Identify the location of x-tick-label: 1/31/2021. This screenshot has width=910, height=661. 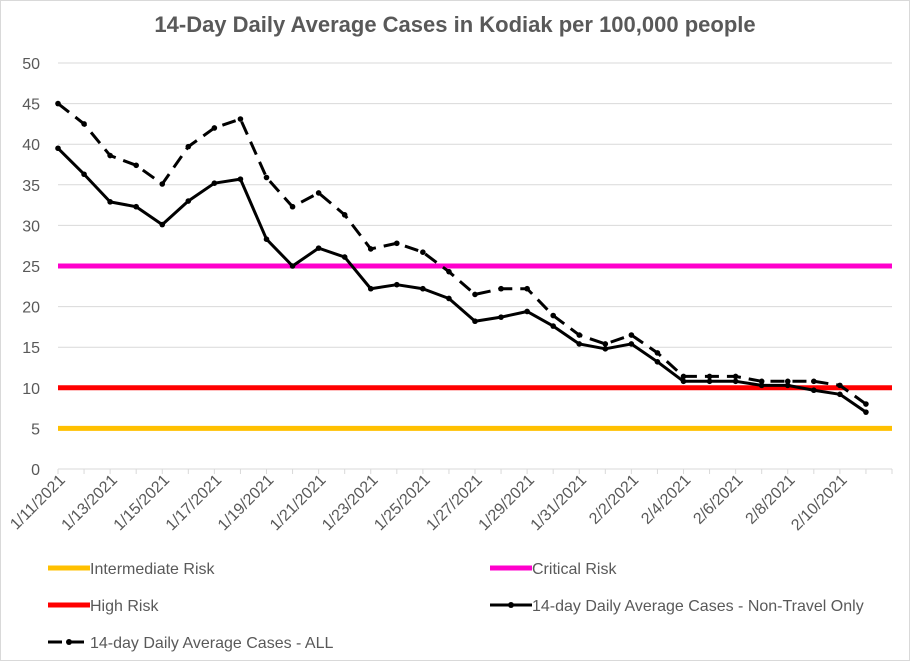
(559, 503).